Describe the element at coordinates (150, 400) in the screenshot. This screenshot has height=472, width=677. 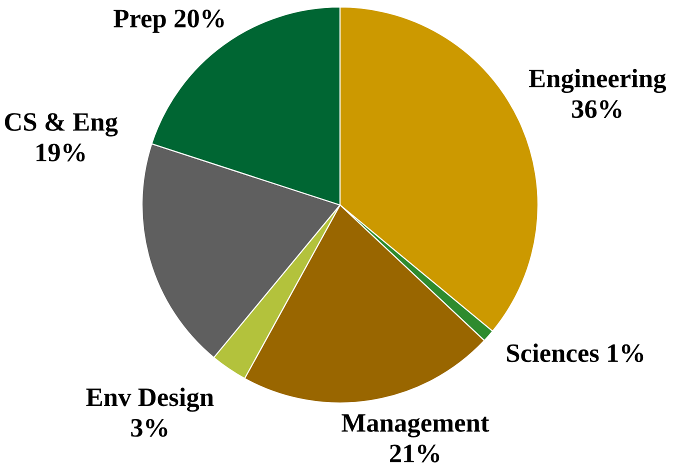
I see `slice-label: Env Design` at that location.